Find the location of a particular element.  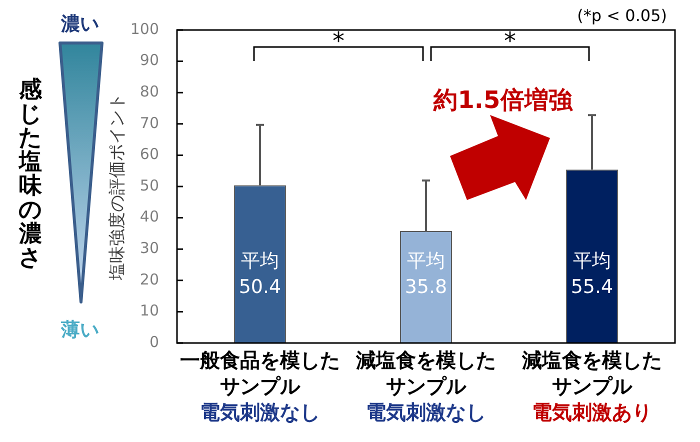

annotation: 約1.5倍増強 is located at coordinates (503, 100).